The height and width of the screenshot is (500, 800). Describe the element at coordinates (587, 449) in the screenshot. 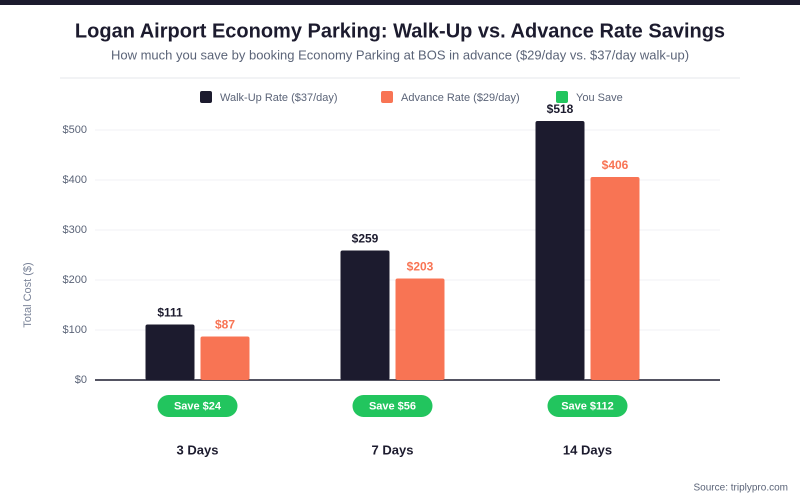

I see `x-tick-label: 14 Days` at that location.